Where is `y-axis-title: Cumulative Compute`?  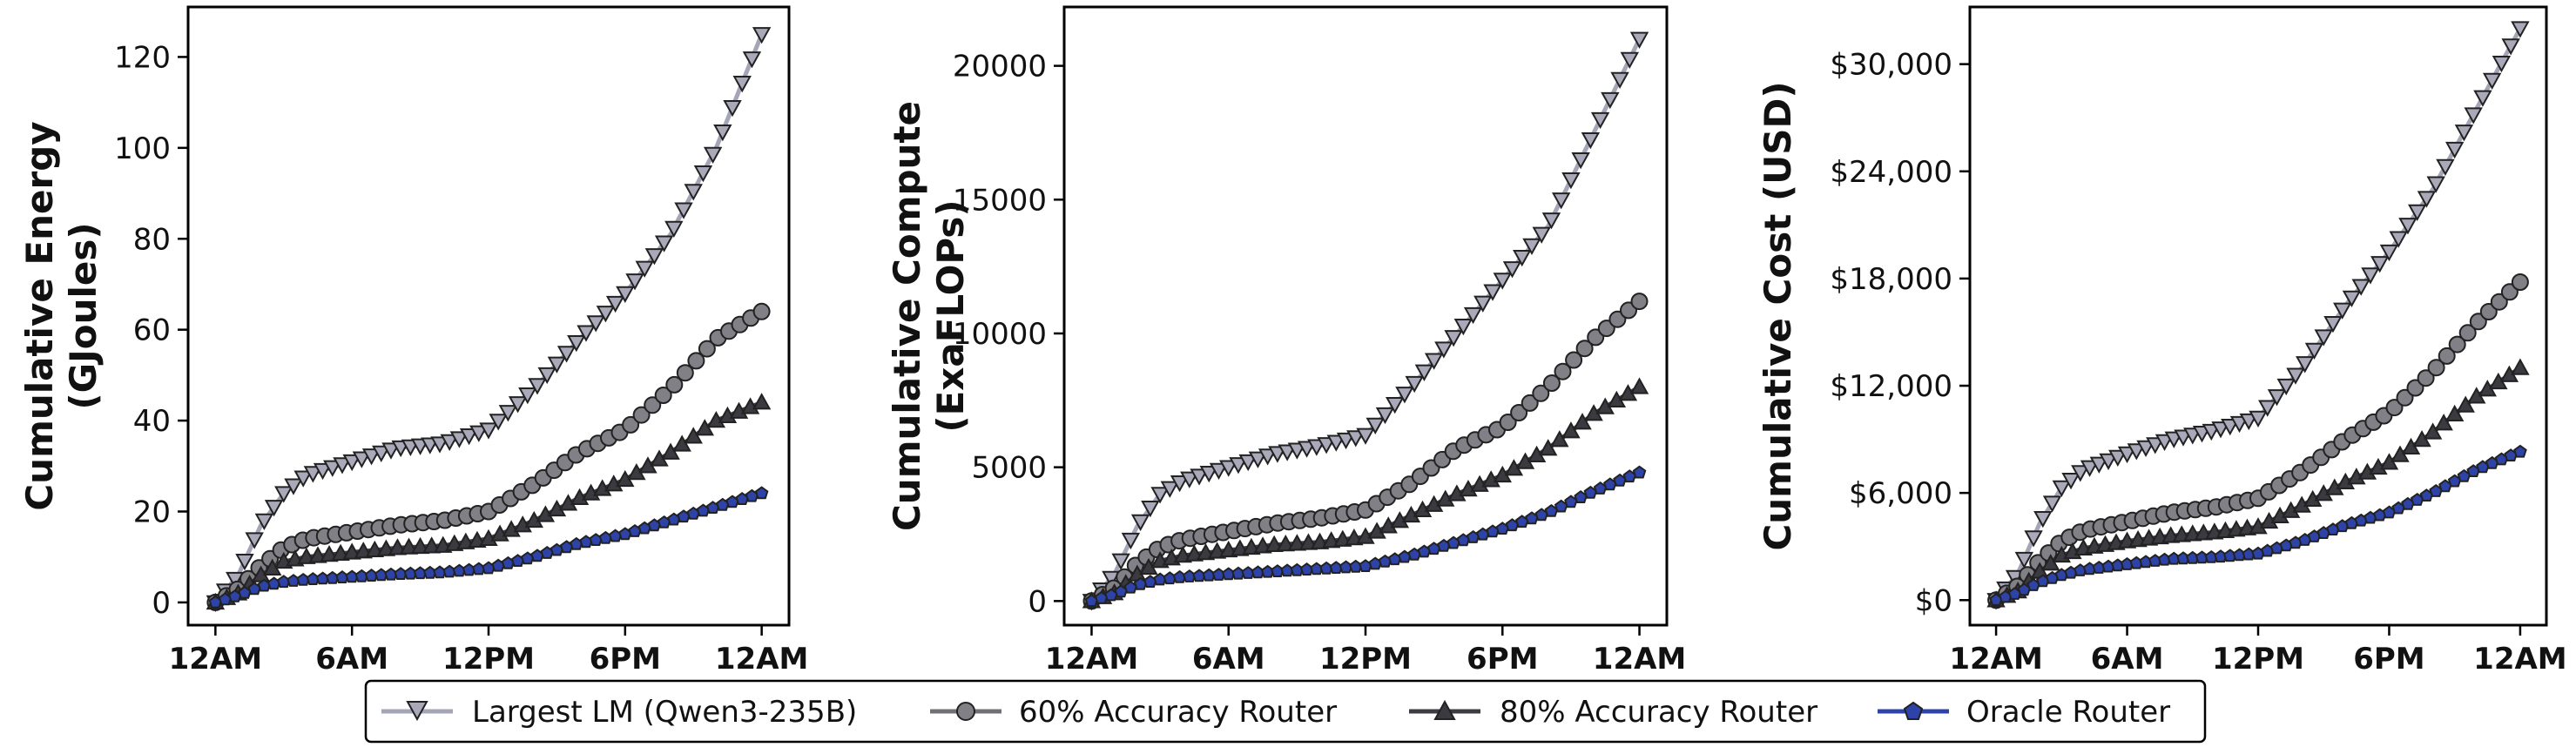 y-axis-title: Cumulative Compute is located at coordinates (907, 316).